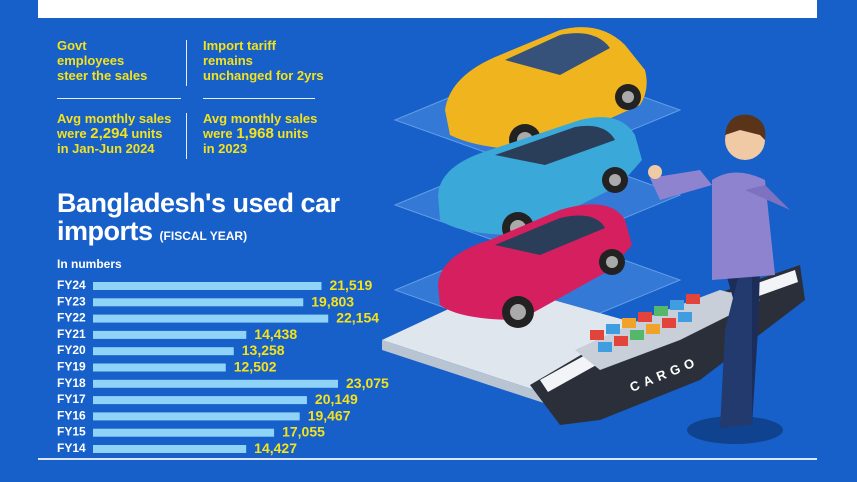 The height and width of the screenshot is (482, 857). I want to click on bar-fy24, so click(207, 286).